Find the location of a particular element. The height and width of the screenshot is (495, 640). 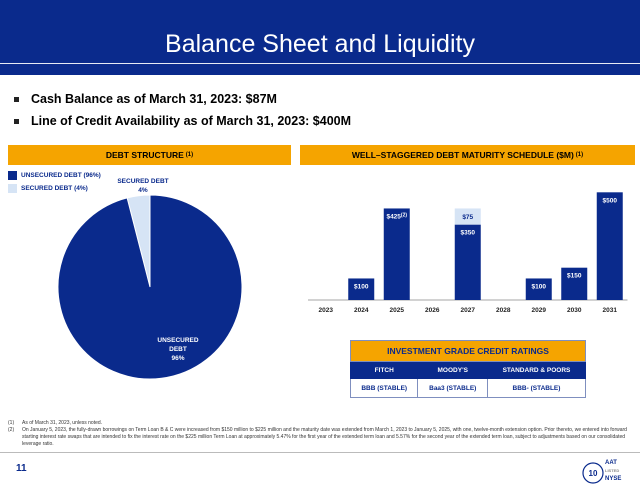

unsecured-label-line1: UNSECURED is located at coordinates (177, 340).